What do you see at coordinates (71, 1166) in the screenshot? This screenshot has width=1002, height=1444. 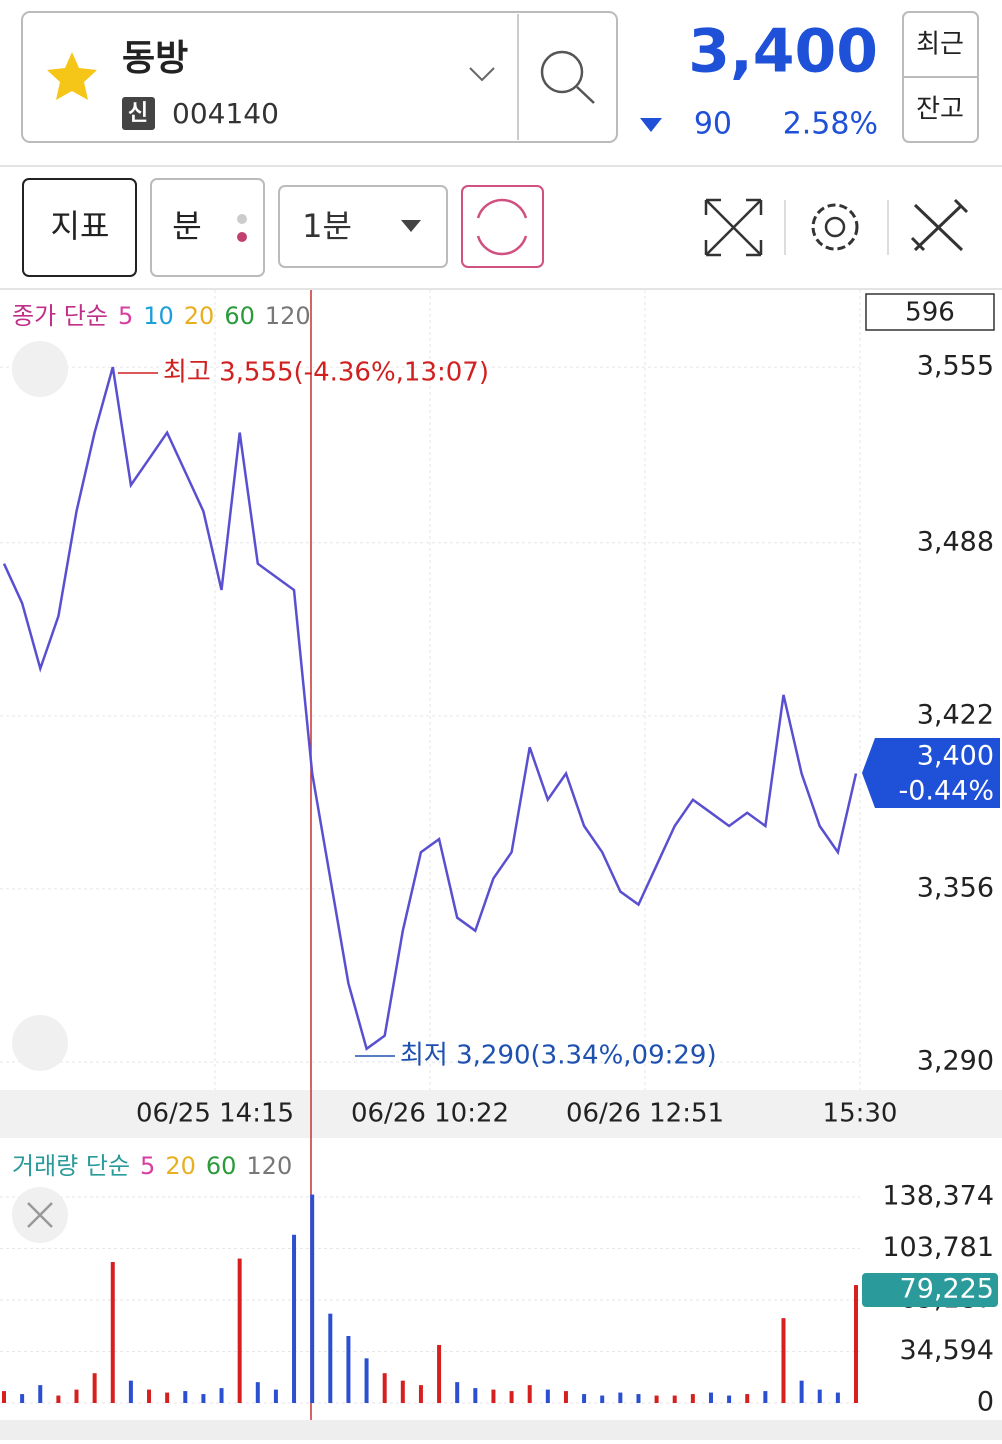 I see `legend-label: 거래량 단순` at bounding box center [71, 1166].